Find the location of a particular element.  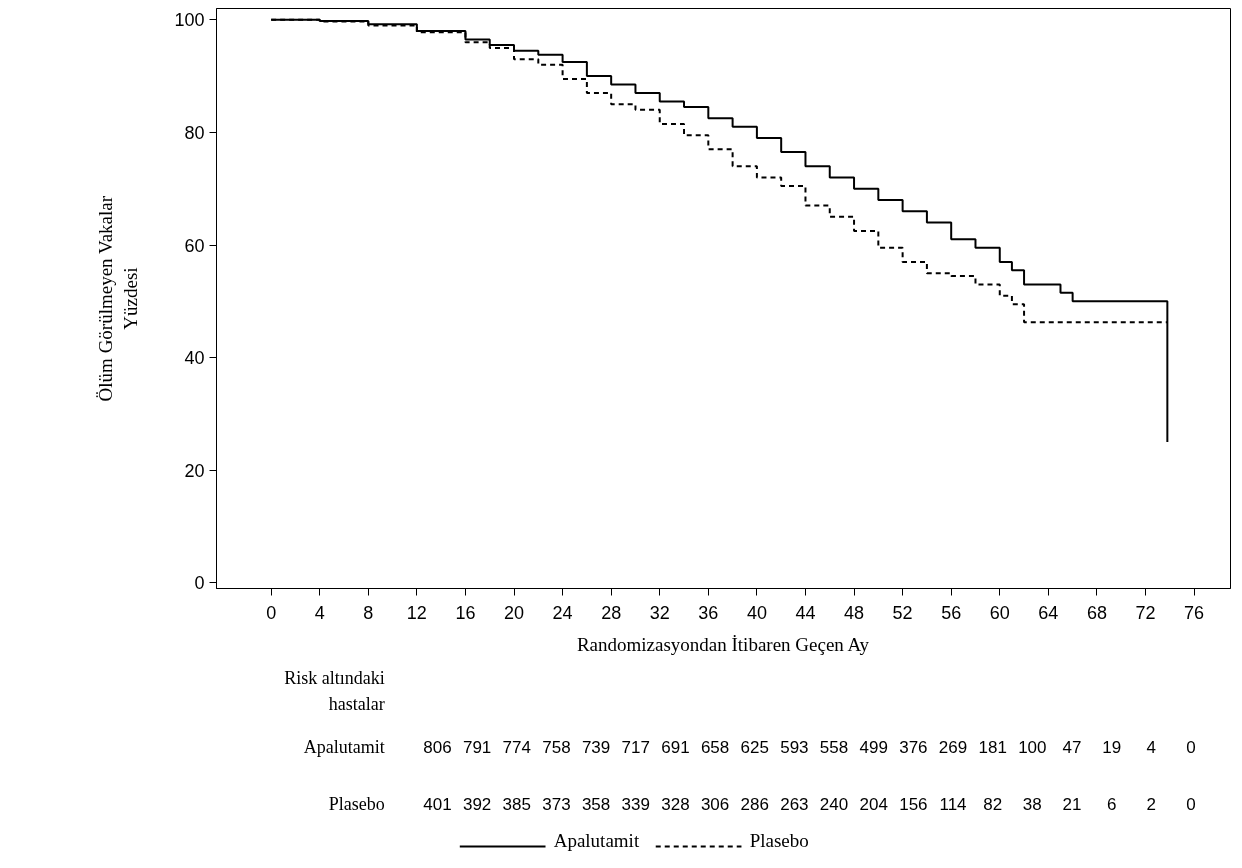

x-tick-label: 0 is located at coordinates (271, 612).